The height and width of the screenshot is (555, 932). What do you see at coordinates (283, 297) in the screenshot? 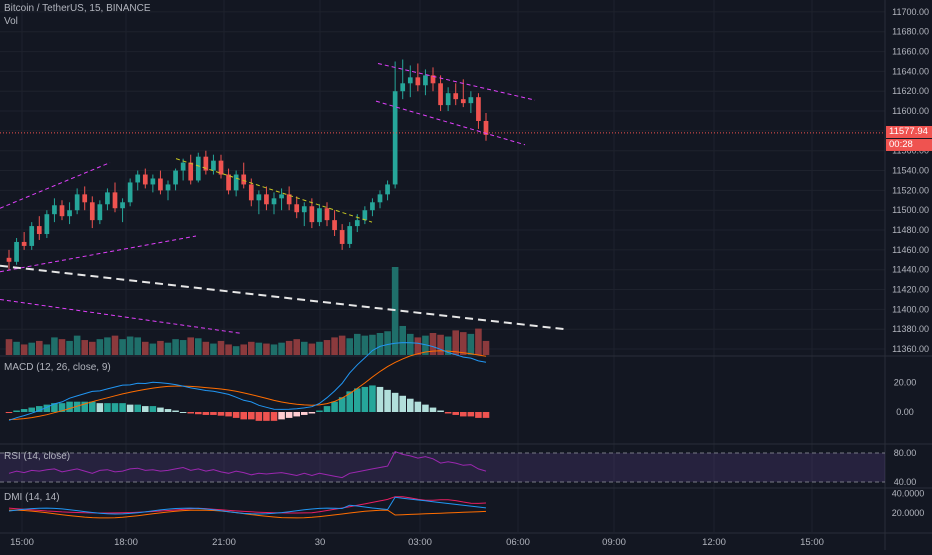
I see `support-trend-line` at bounding box center [283, 297].